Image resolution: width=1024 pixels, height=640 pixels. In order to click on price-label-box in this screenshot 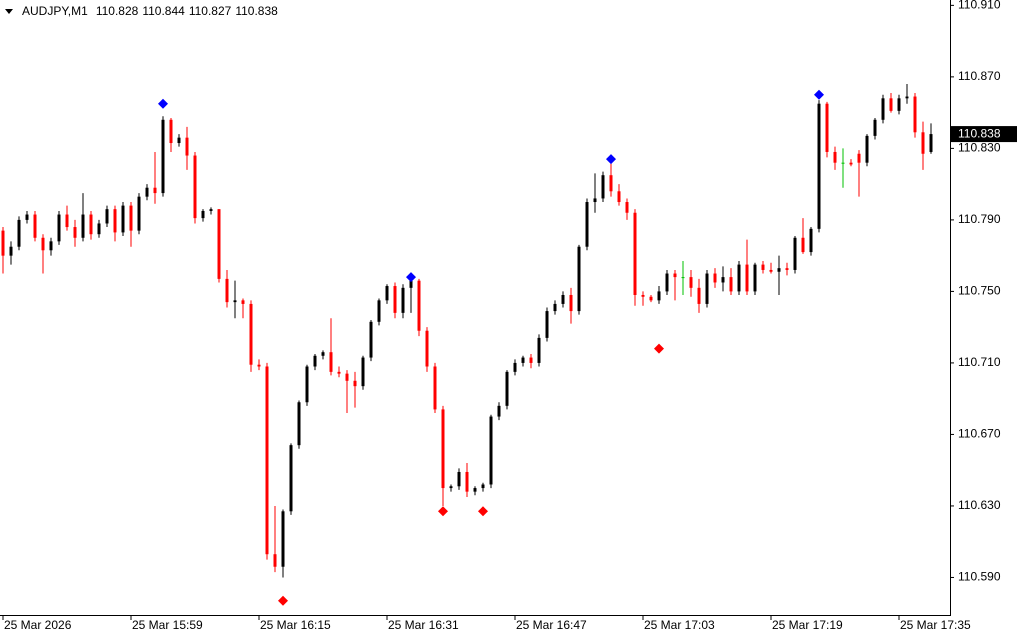, I will do `click(984, 134)`.